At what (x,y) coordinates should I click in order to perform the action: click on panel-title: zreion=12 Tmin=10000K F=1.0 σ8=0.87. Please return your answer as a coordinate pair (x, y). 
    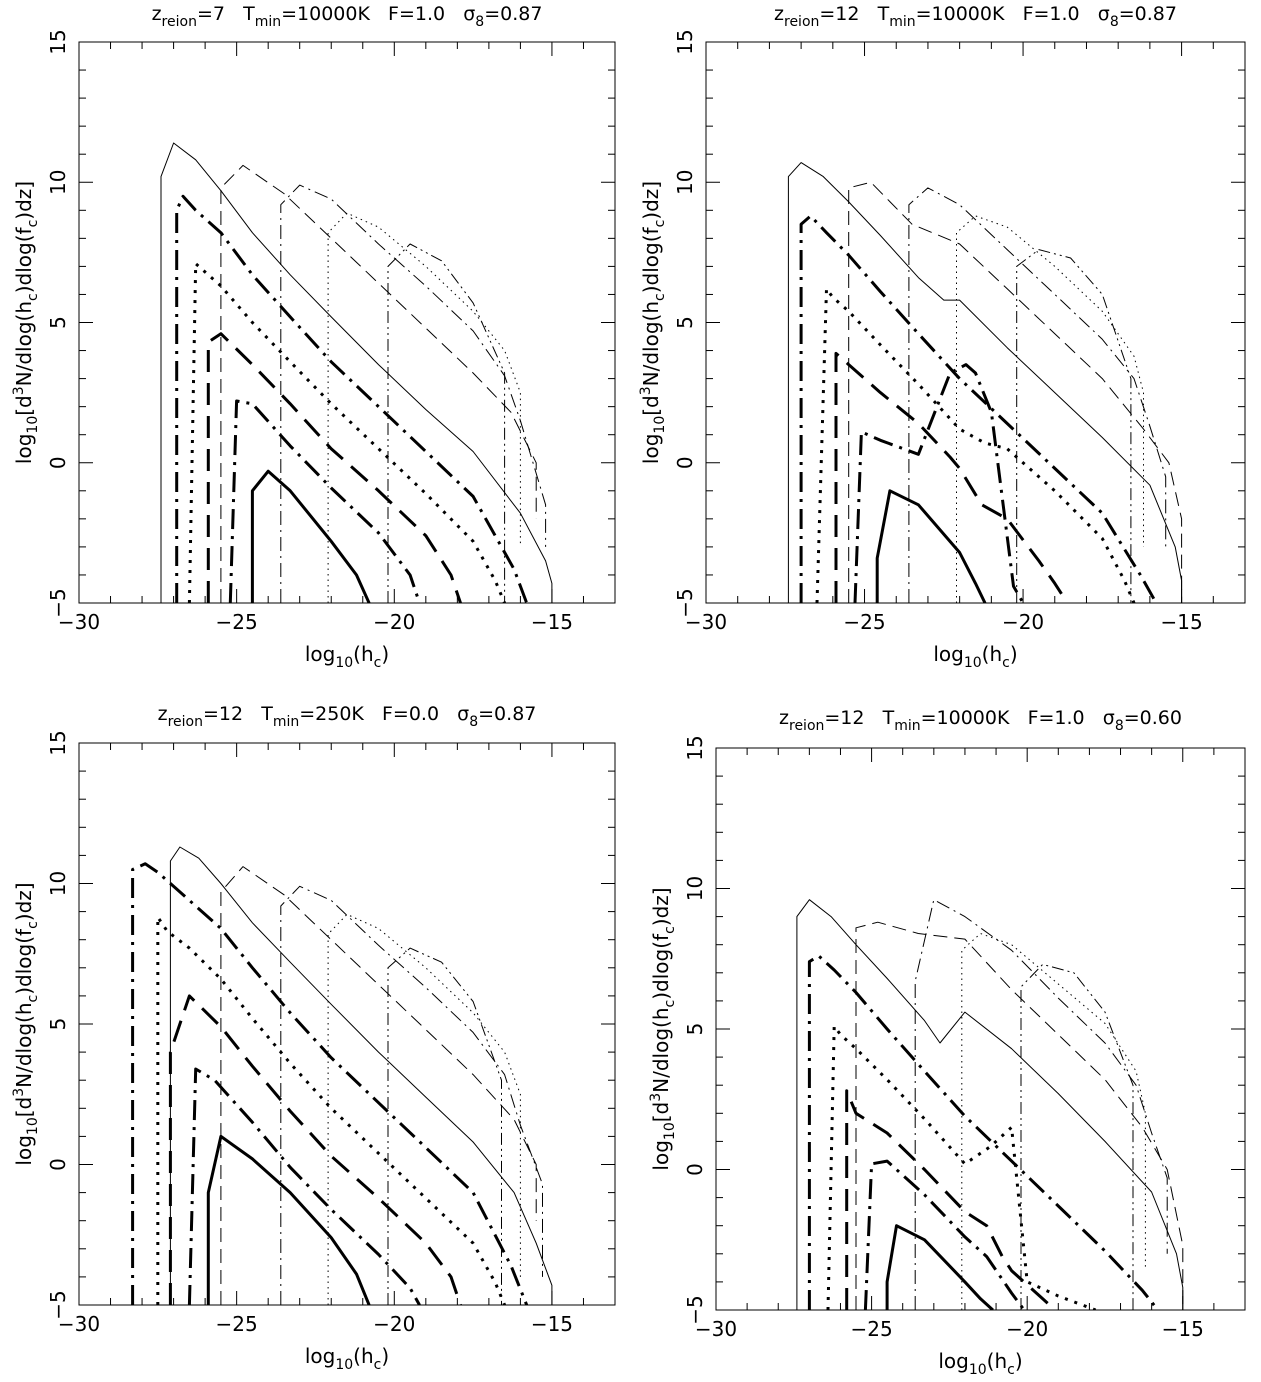
    Looking at the image, I should click on (975, 16).